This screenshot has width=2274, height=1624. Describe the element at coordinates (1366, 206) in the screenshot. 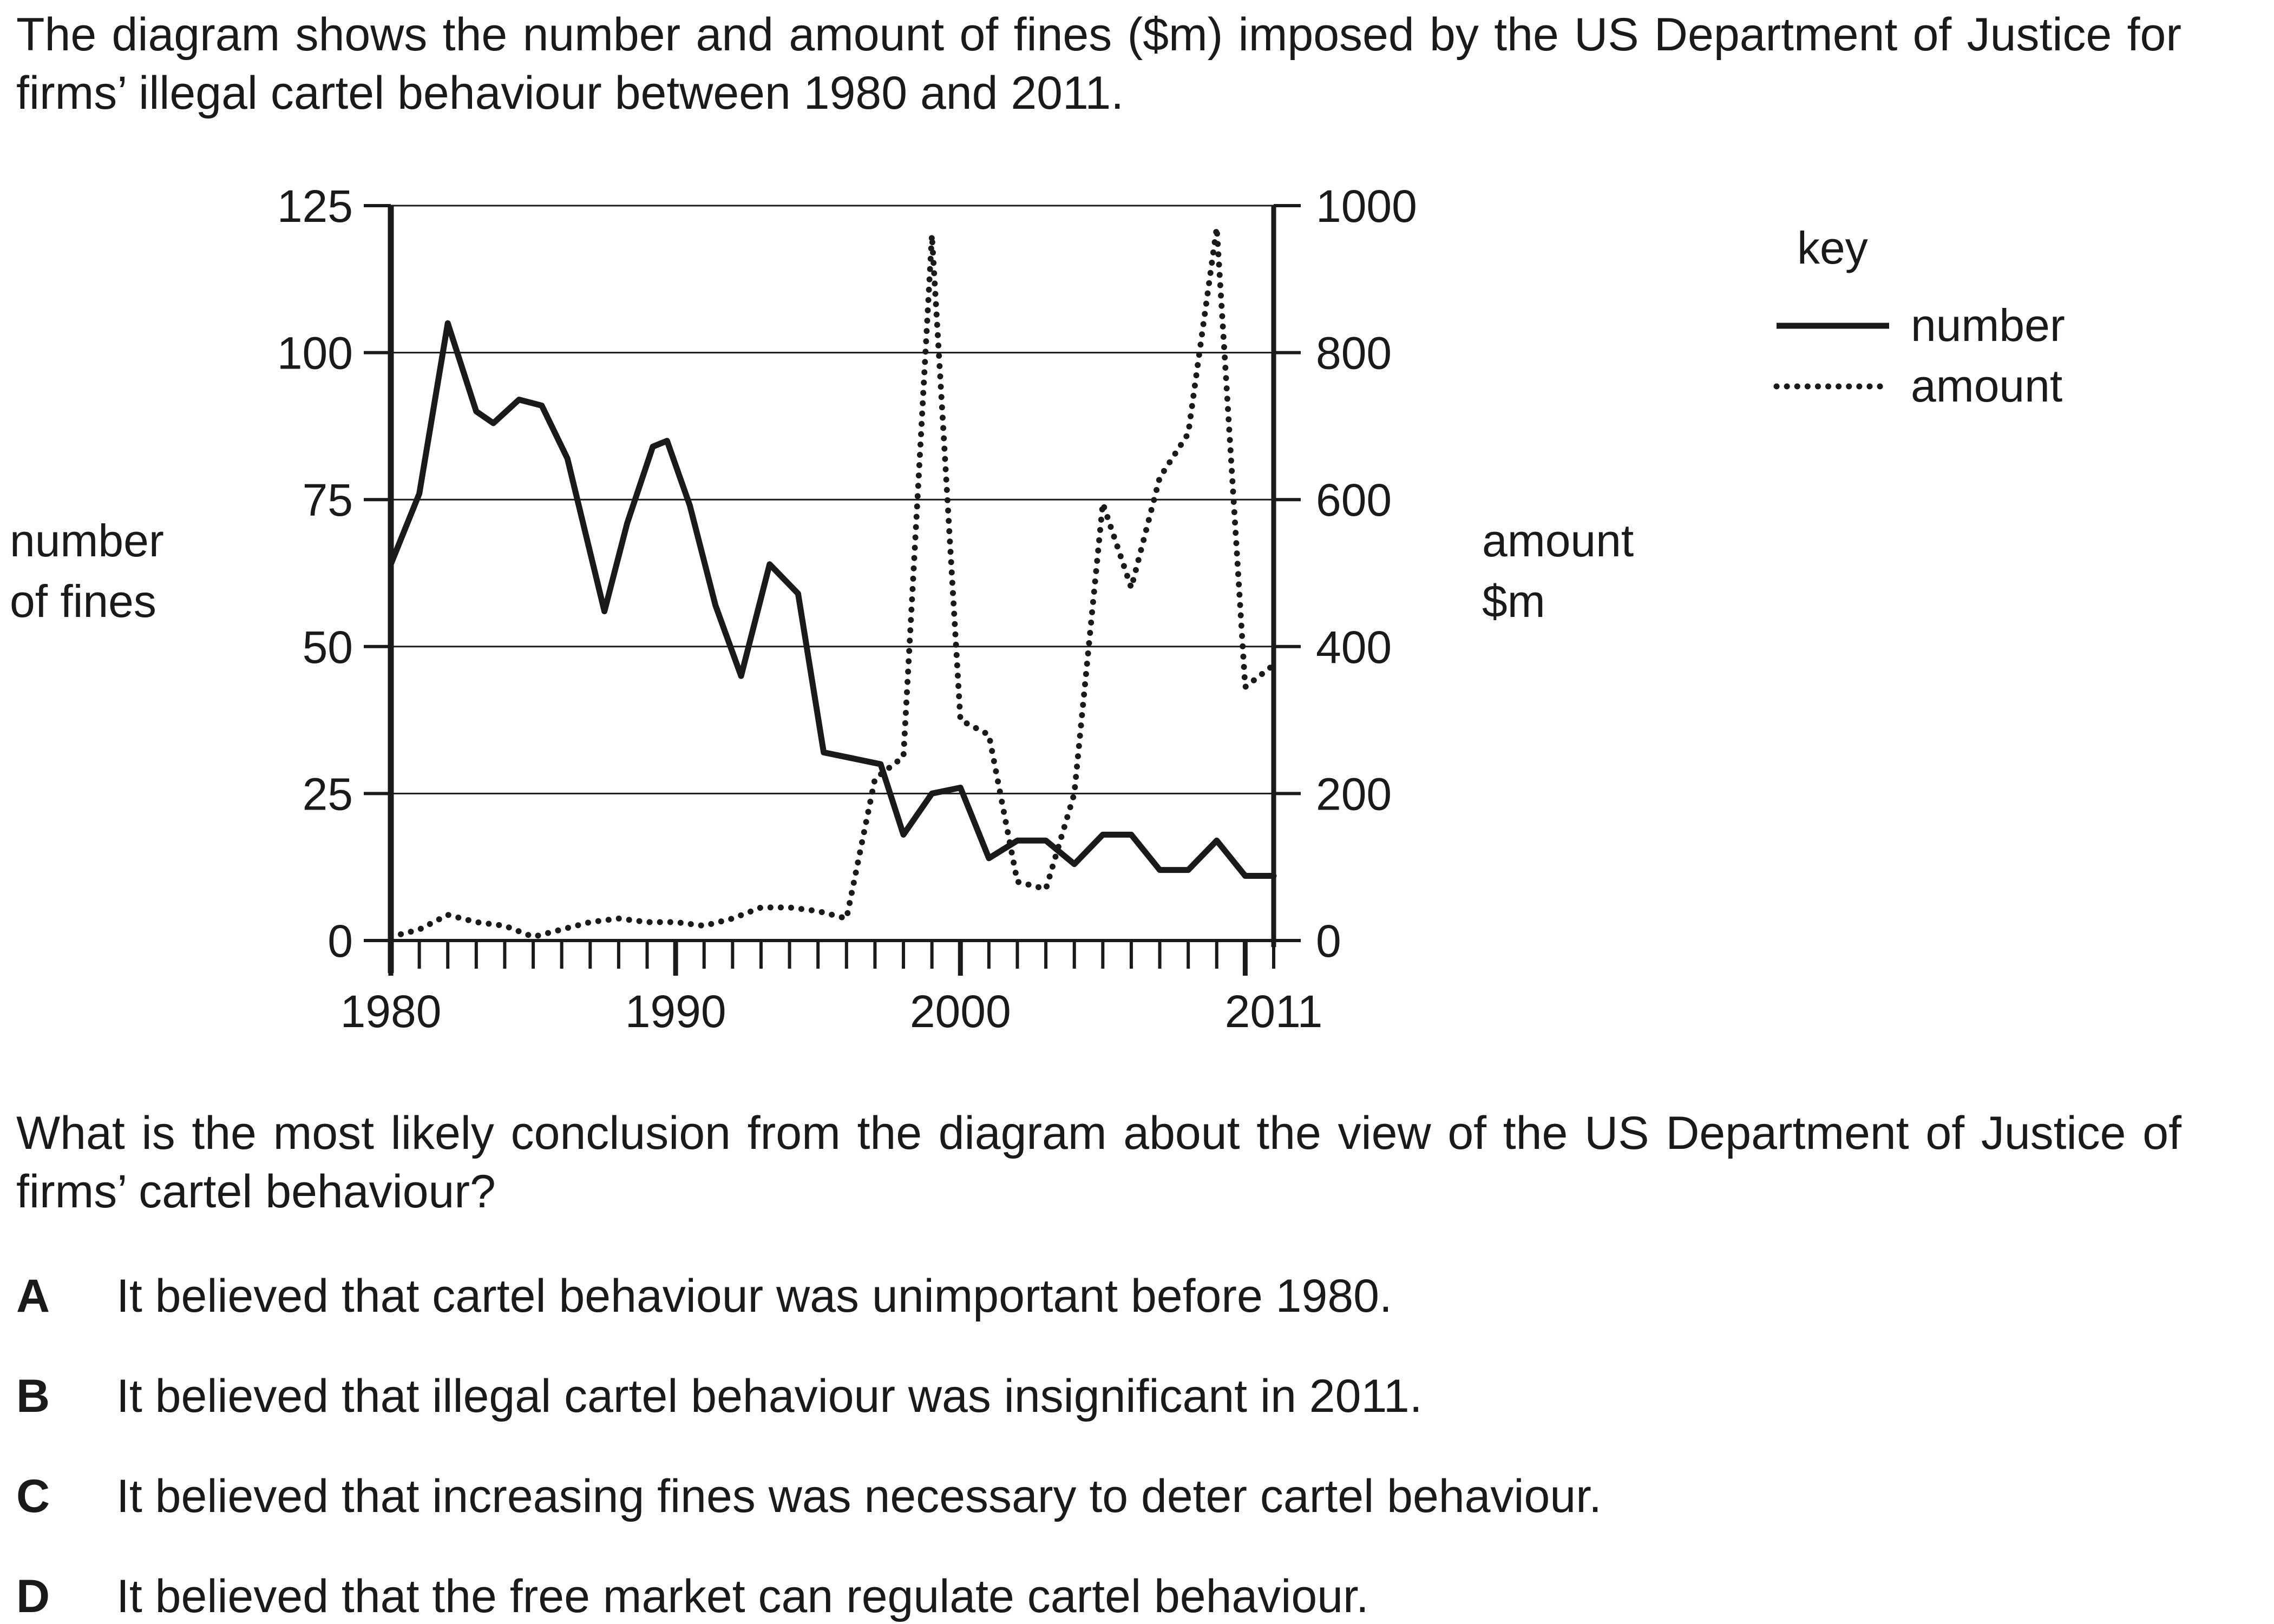

I see `right-tick-label-1000: 1000` at that location.